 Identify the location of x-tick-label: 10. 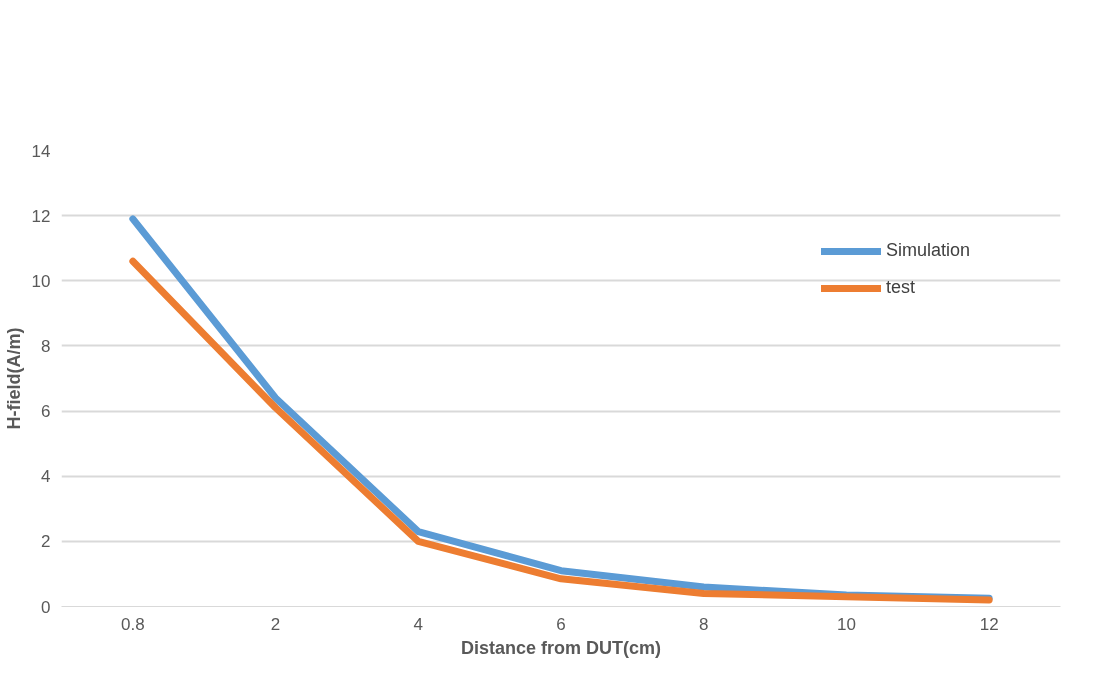
(846, 624).